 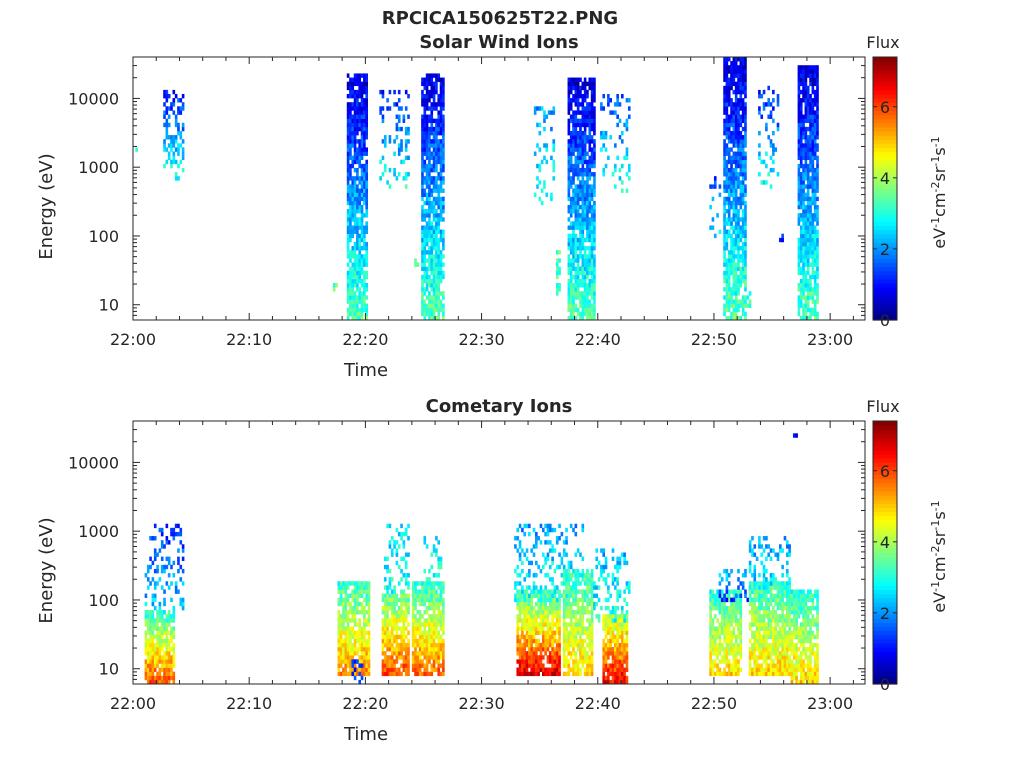 I want to click on y-tick-label: 100, so click(x=103, y=236).